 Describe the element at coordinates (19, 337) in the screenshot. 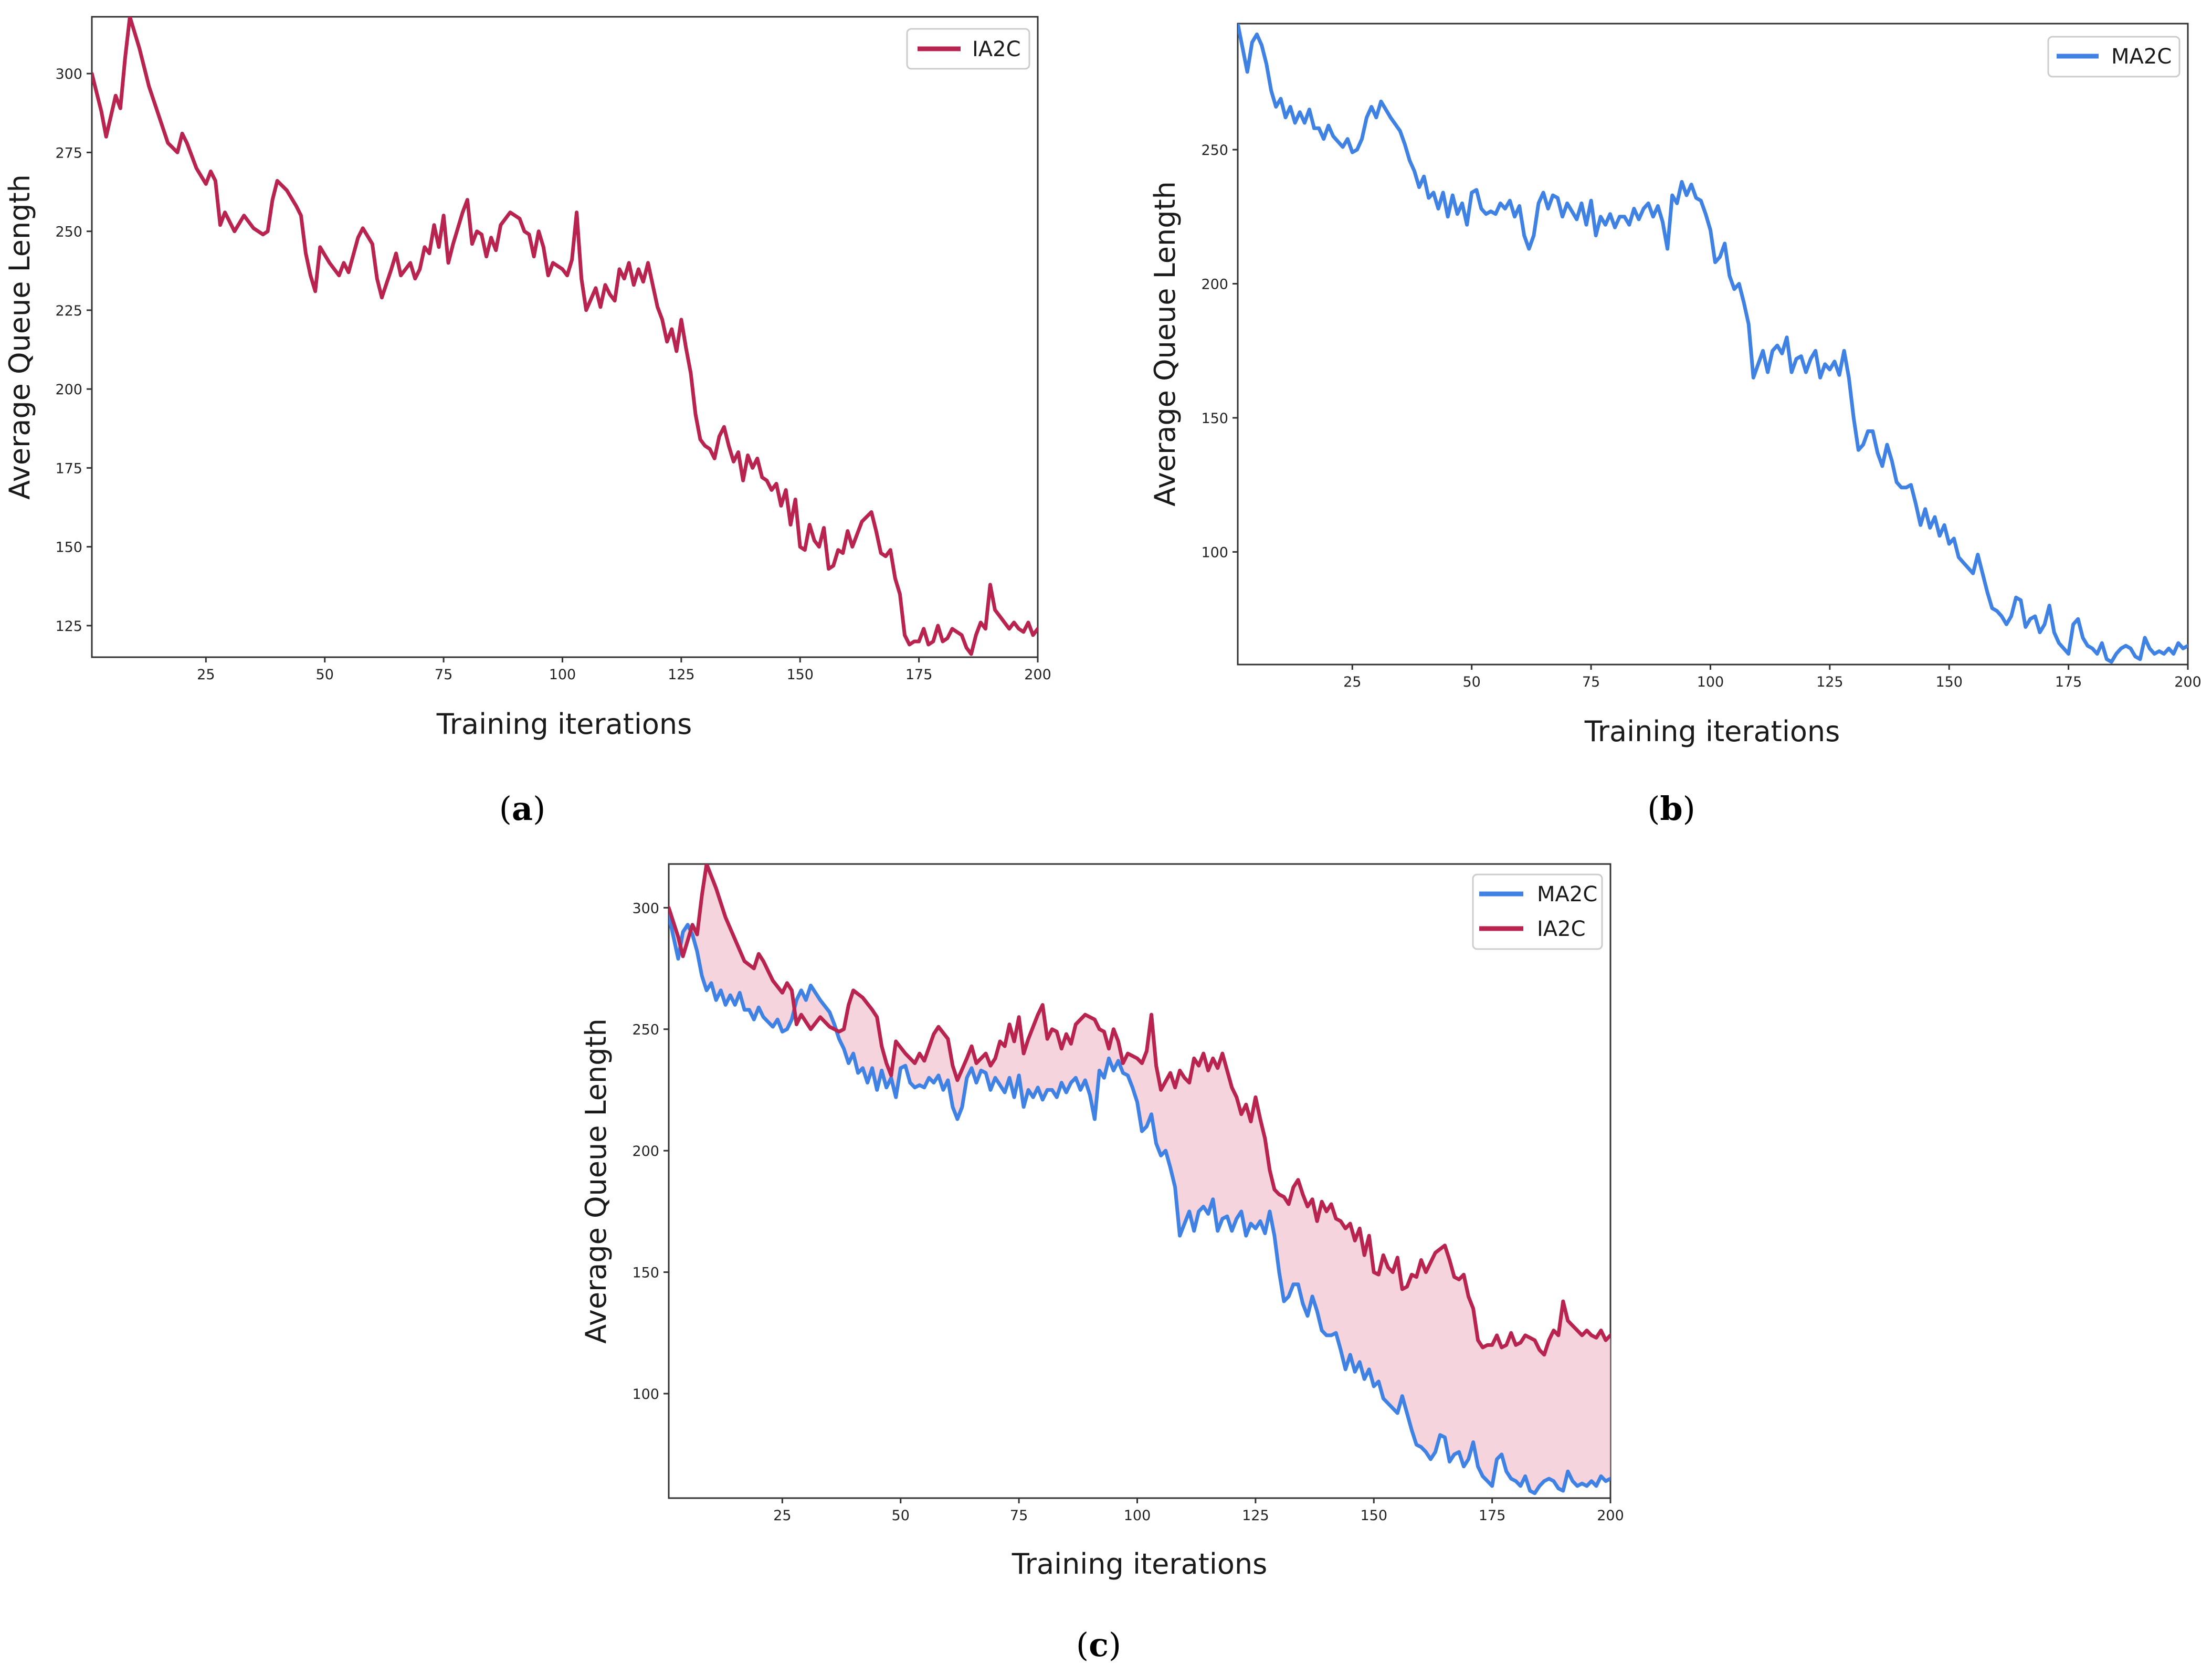

I see `y-axis-label-a: Average Queue Length` at that location.